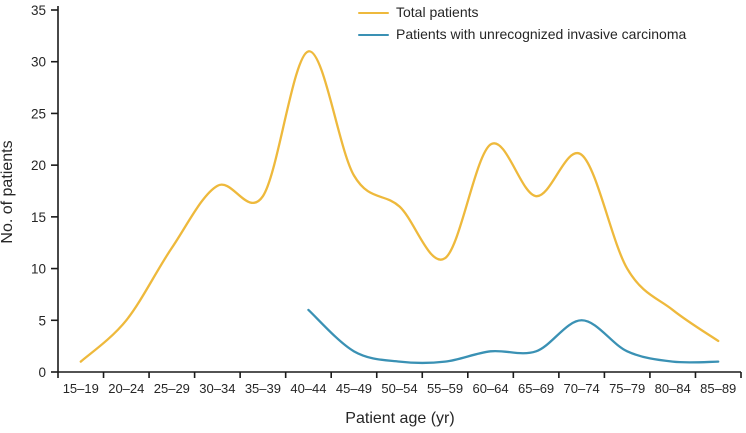 This screenshot has height=433, width=746. What do you see at coordinates (522, 12) in the screenshot?
I see `legend-item-total-patients: Total patients` at bounding box center [522, 12].